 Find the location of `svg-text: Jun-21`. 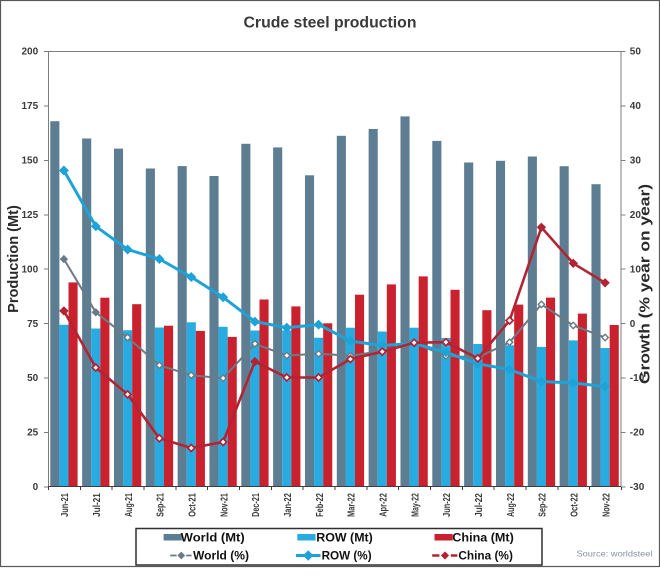

svg-text: Jun-21 is located at coordinates (65, 505).